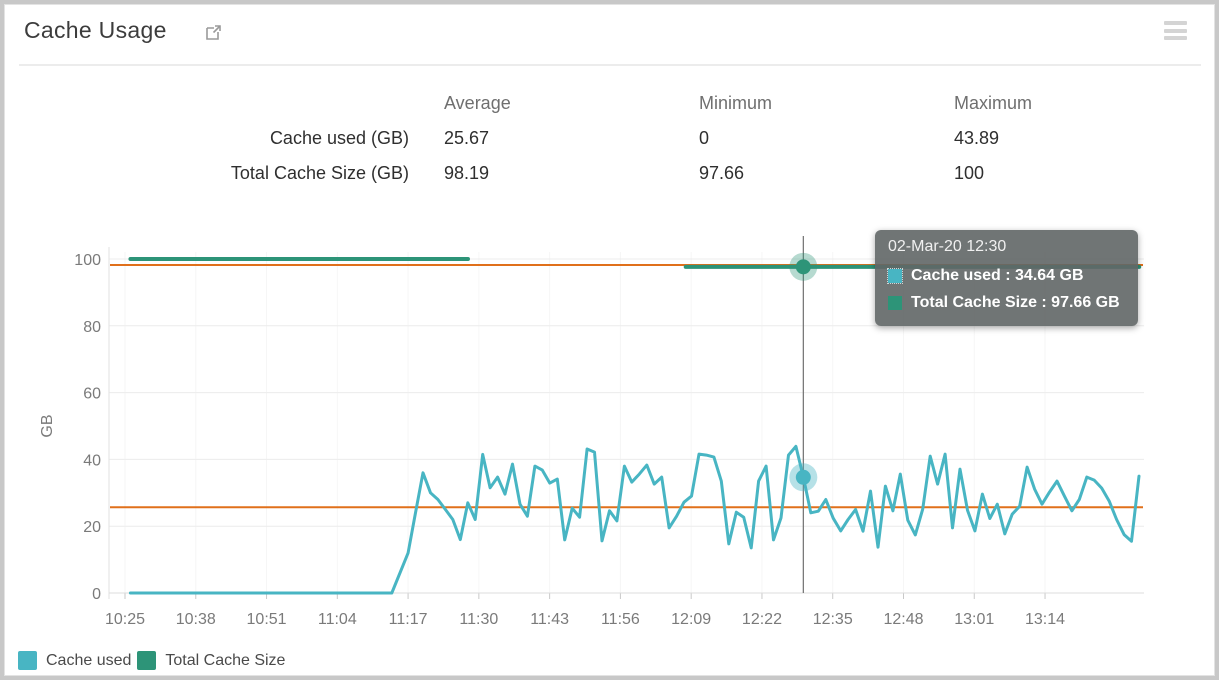  I want to click on stats-col-average: Average, so click(477, 103).